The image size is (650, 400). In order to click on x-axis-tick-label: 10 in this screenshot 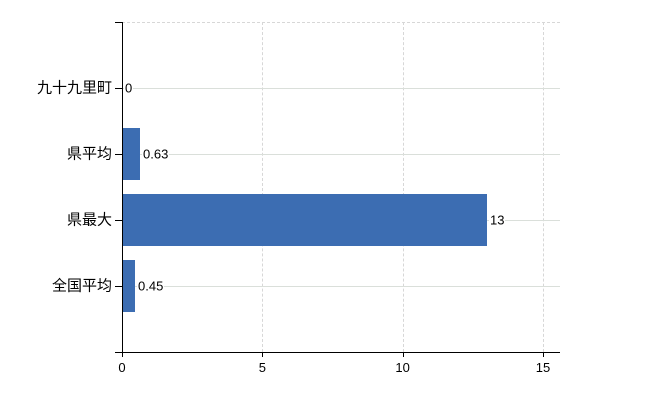, I will do `click(402, 367)`.